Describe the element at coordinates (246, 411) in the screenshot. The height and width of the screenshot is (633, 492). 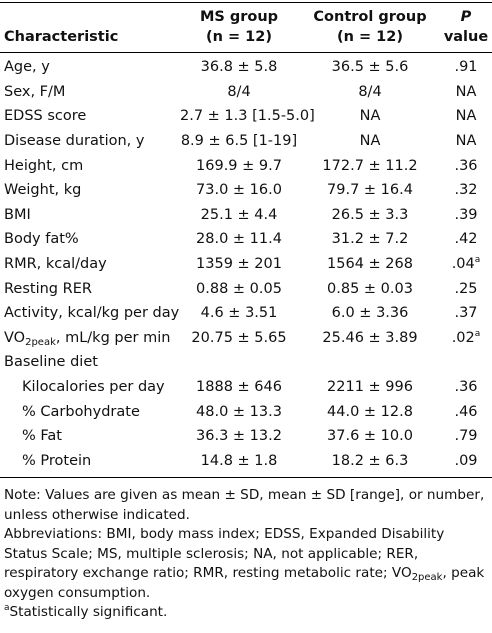
I see `table-row: % Carbohydrate 48.0 ± 13.3 44.0 ± 12.8 .46` at that location.